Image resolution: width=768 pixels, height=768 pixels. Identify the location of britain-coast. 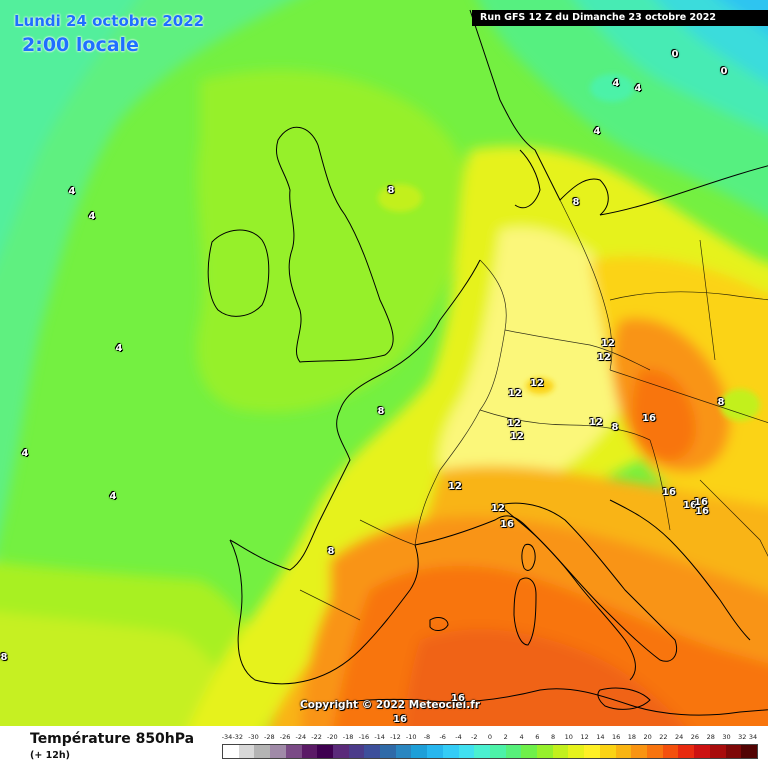
(335, 244).